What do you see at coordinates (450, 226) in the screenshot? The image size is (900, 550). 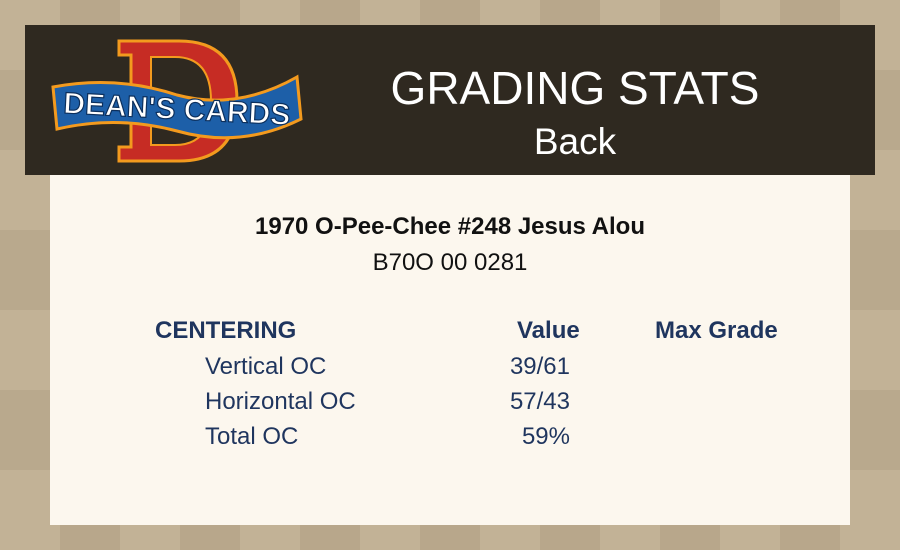 I see `card-title: 1970 O-Pee-Chee #248 Jesus Alou` at bounding box center [450, 226].